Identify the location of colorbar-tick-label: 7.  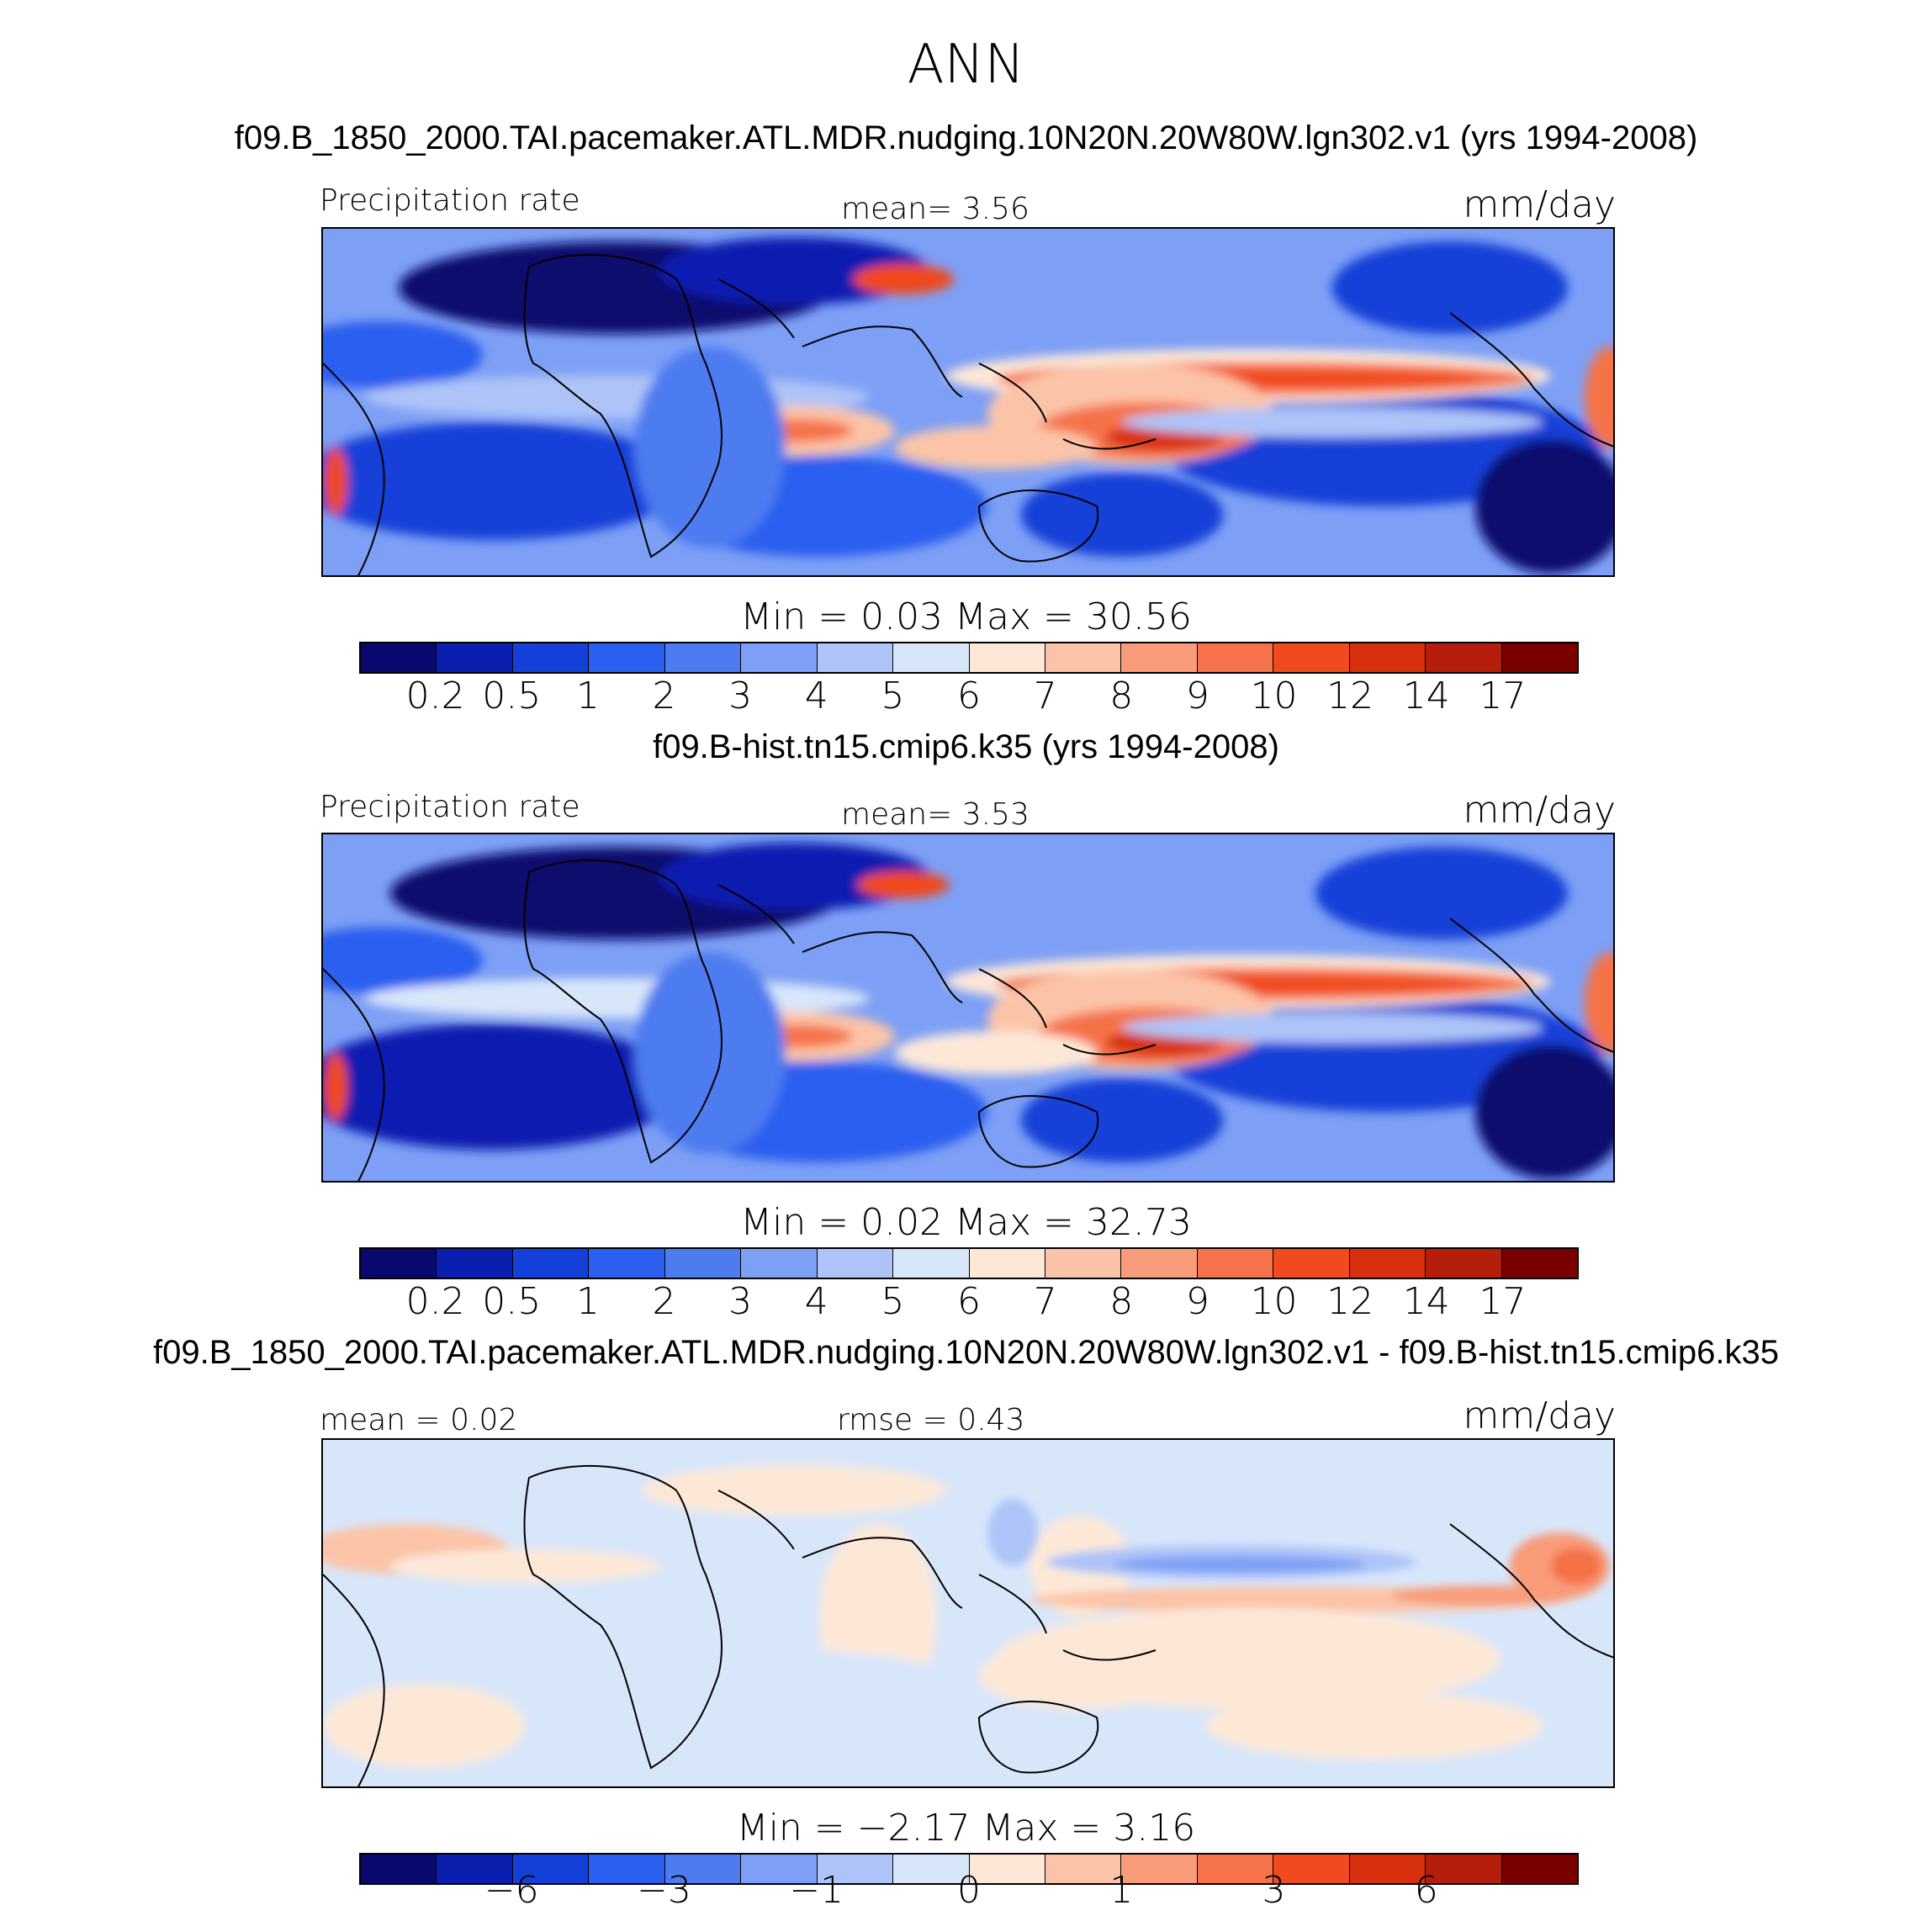
(1045, 696).